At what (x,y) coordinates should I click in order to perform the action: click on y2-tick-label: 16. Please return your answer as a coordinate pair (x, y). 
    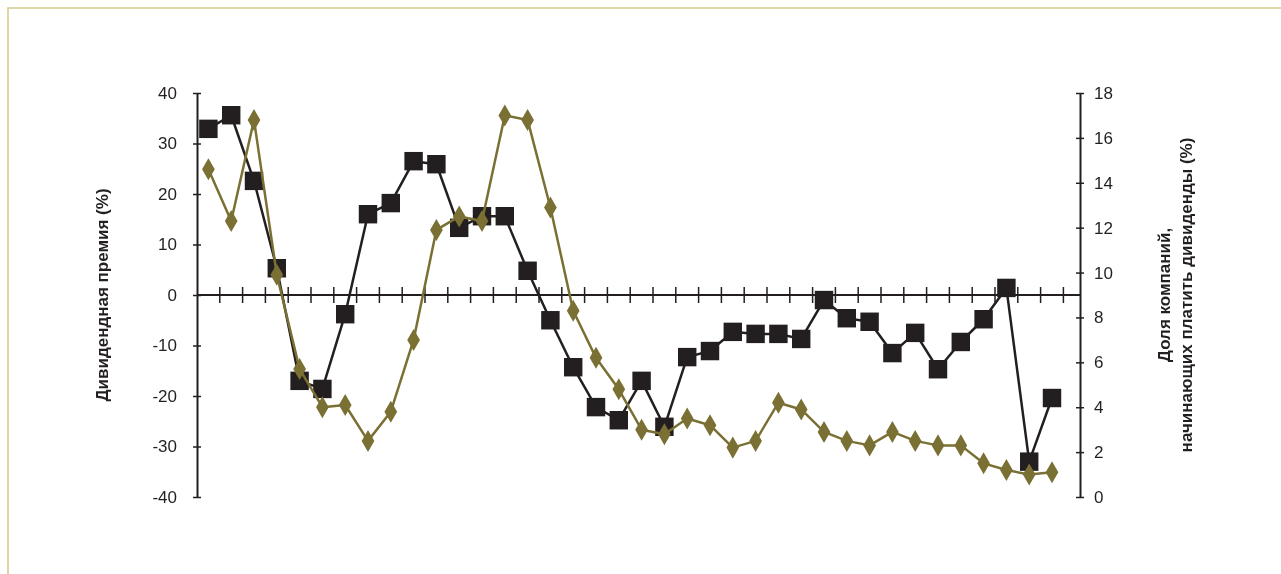
    Looking at the image, I should click on (1103, 138).